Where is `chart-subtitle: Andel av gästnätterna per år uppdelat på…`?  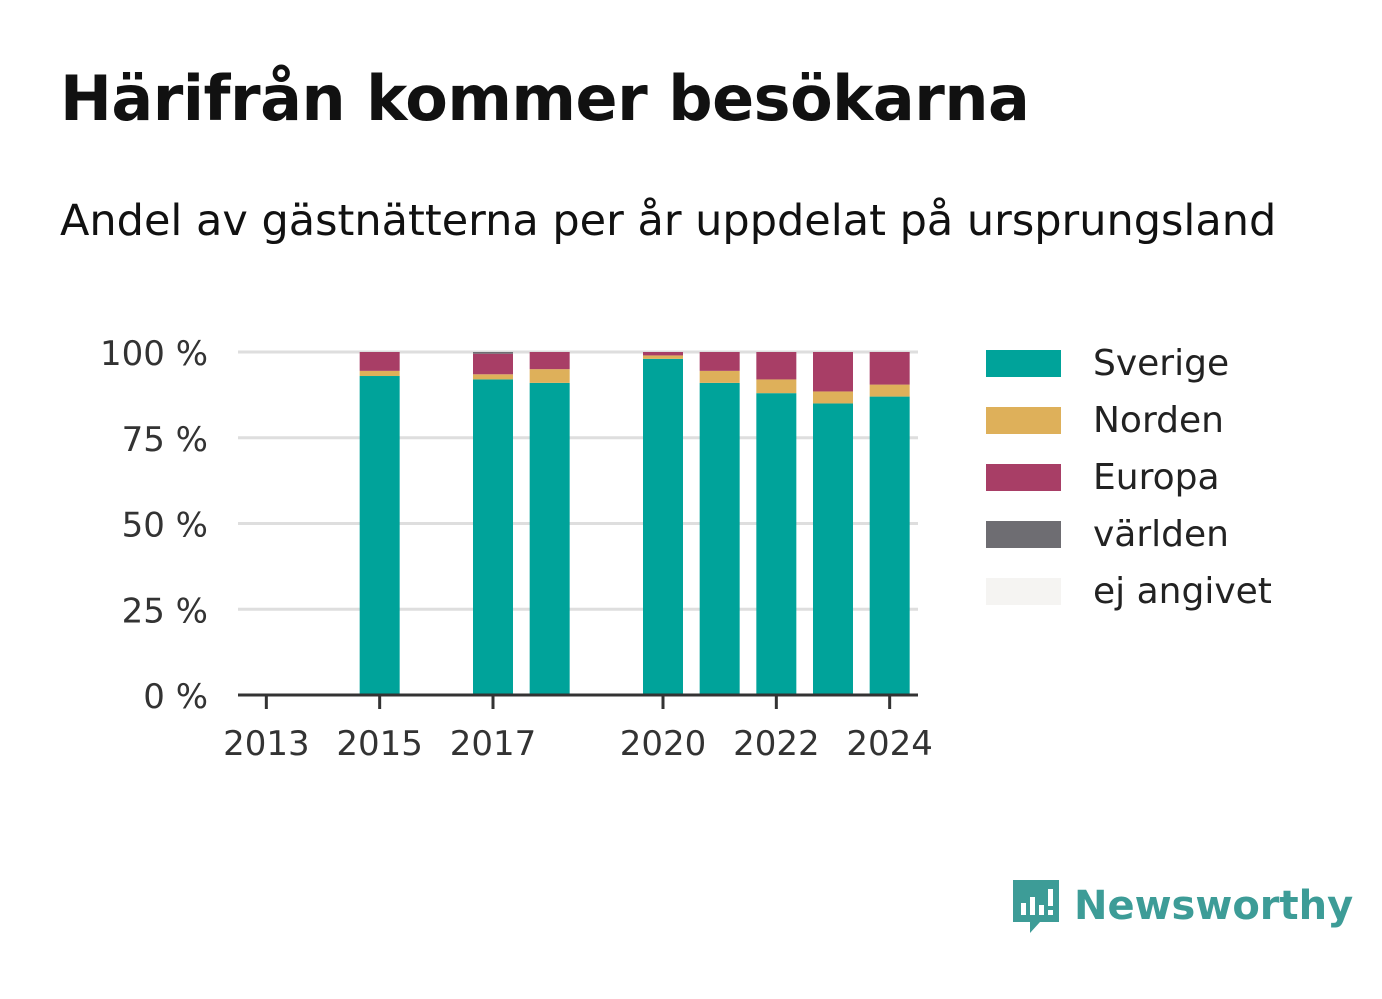
chart-subtitle: Andel av gästnätterna per år uppdelat på… is located at coordinates (668, 221).